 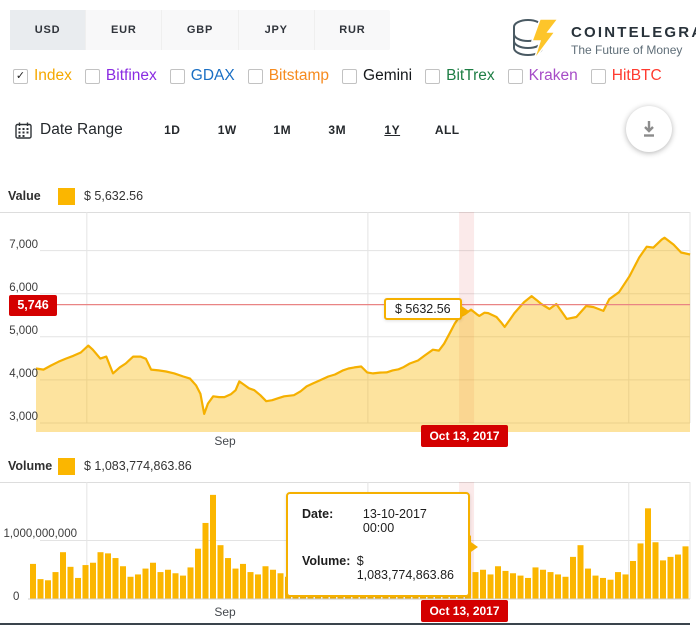 What do you see at coordinates (282, 130) in the screenshot?
I see `range-option-1m: 1M` at bounding box center [282, 130].